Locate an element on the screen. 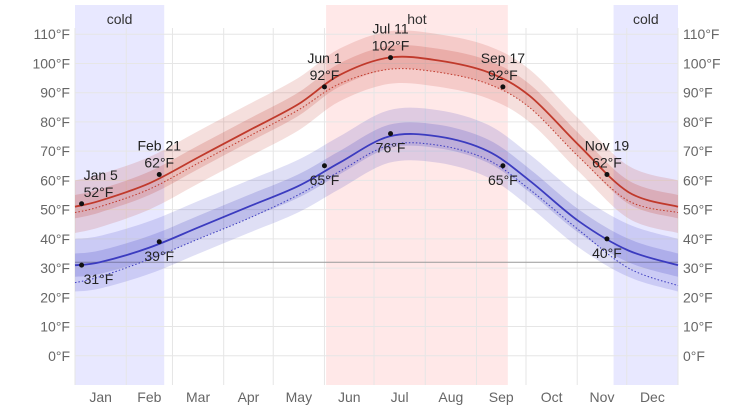 Image resolution: width=753 pixels, height=407 pixels. annotation-value-8: 65°F is located at coordinates (325, 180).